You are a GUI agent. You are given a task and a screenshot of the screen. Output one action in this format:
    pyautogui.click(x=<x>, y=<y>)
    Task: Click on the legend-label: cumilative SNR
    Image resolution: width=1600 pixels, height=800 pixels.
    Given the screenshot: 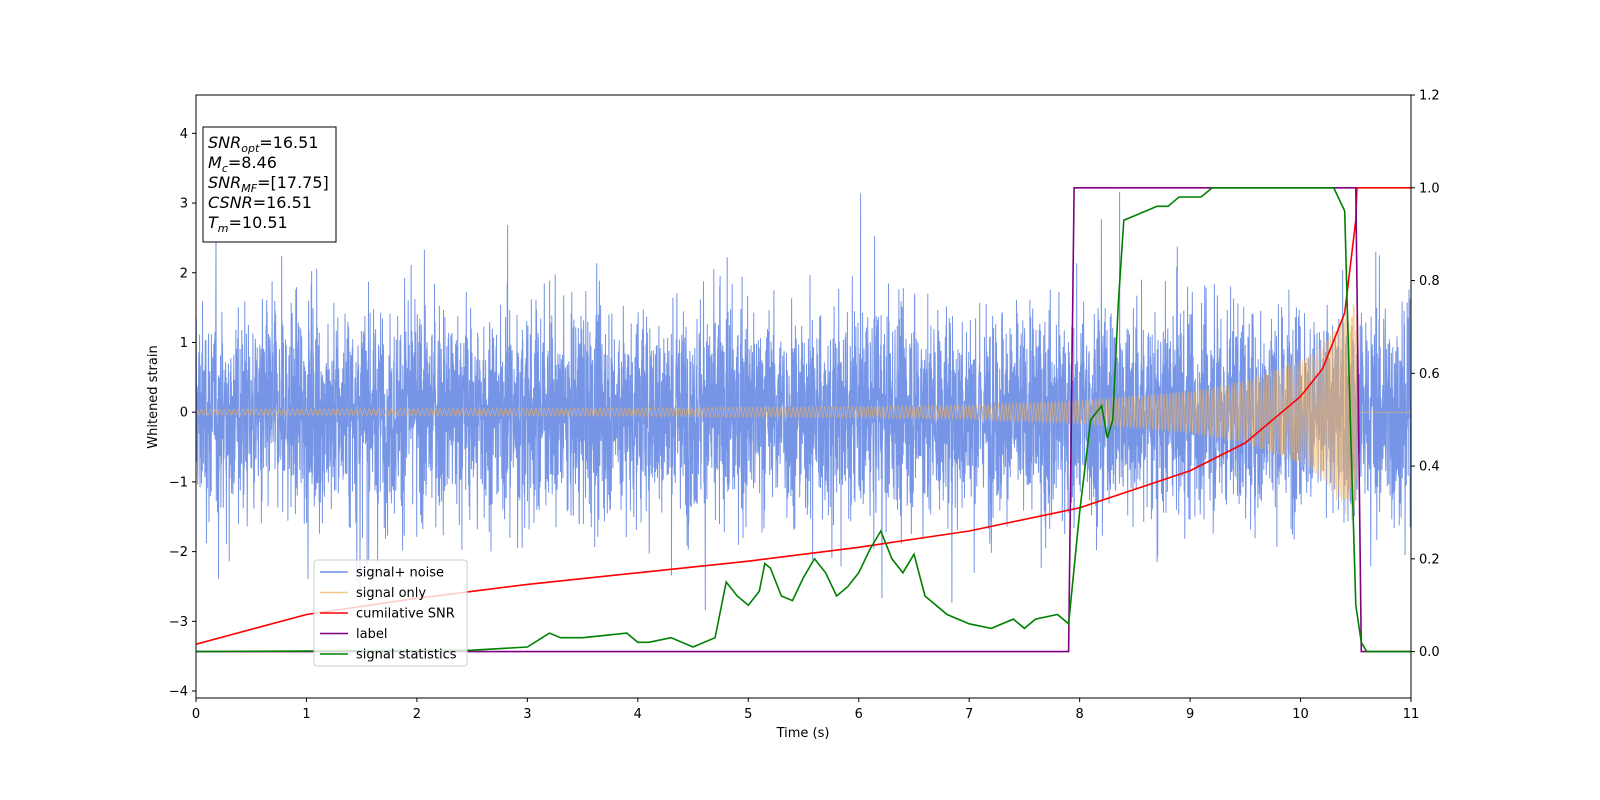 What is the action you would take?
    pyautogui.click(x=405, y=614)
    